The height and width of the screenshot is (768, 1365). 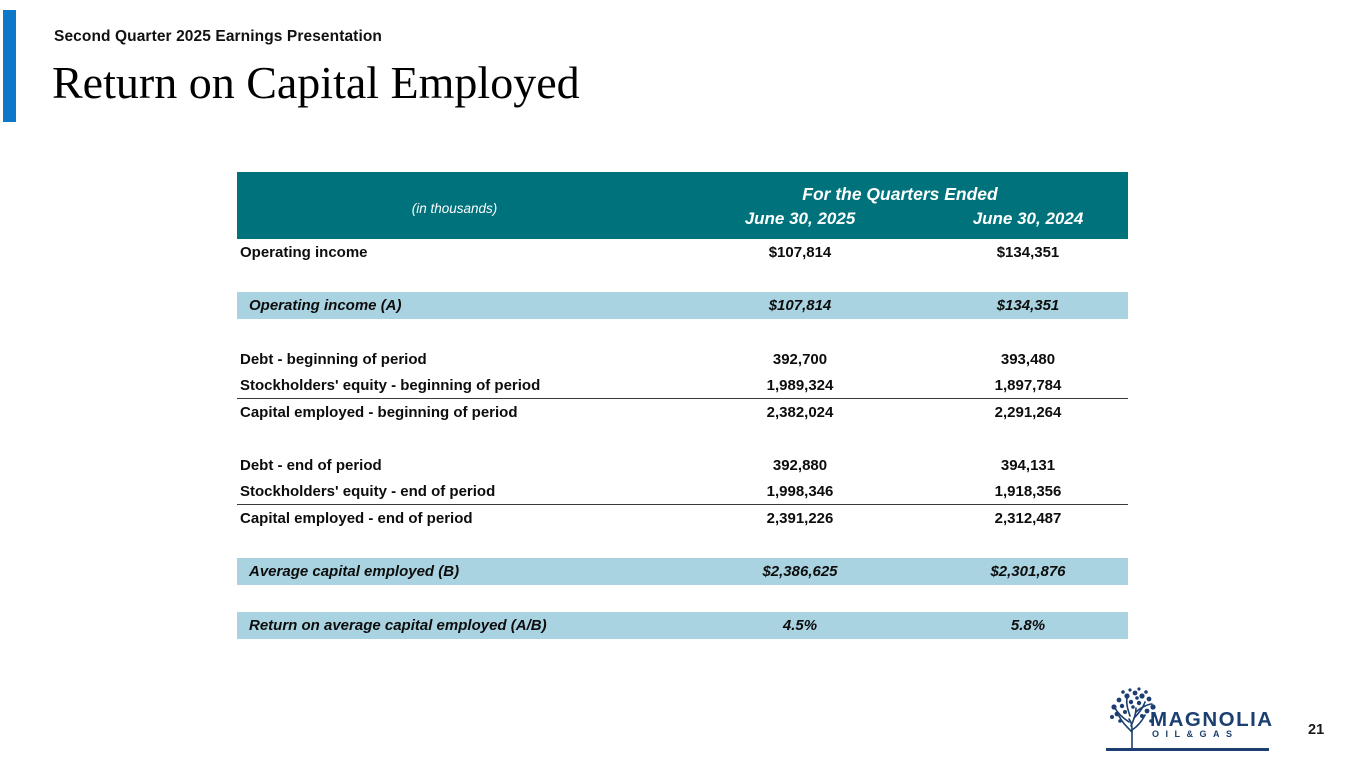 What do you see at coordinates (1028, 218) in the screenshot?
I see `column-header-2024: June 30, 2024` at bounding box center [1028, 218].